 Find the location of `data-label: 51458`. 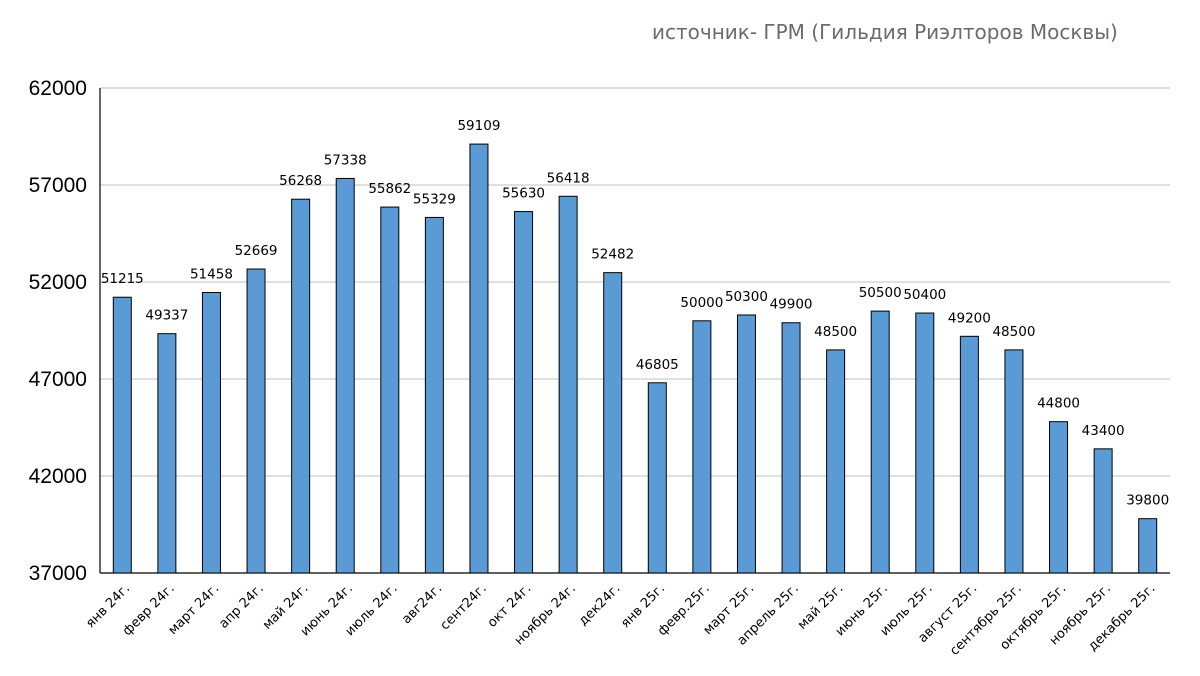

data-label: 51458 is located at coordinates (211, 275).